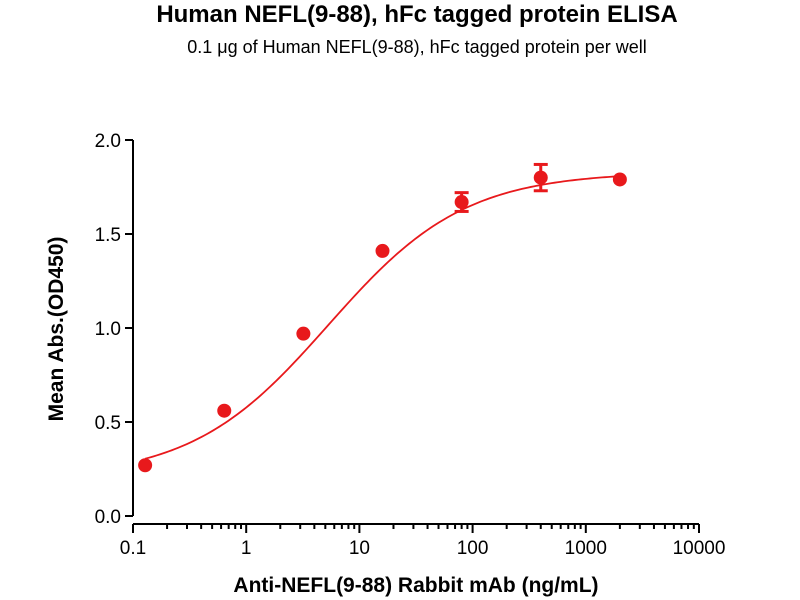 Image resolution: width=800 pixels, height=600 pixels. Describe the element at coordinates (108, 517) in the screenshot. I see `y-tick-label: 0.0` at that location.